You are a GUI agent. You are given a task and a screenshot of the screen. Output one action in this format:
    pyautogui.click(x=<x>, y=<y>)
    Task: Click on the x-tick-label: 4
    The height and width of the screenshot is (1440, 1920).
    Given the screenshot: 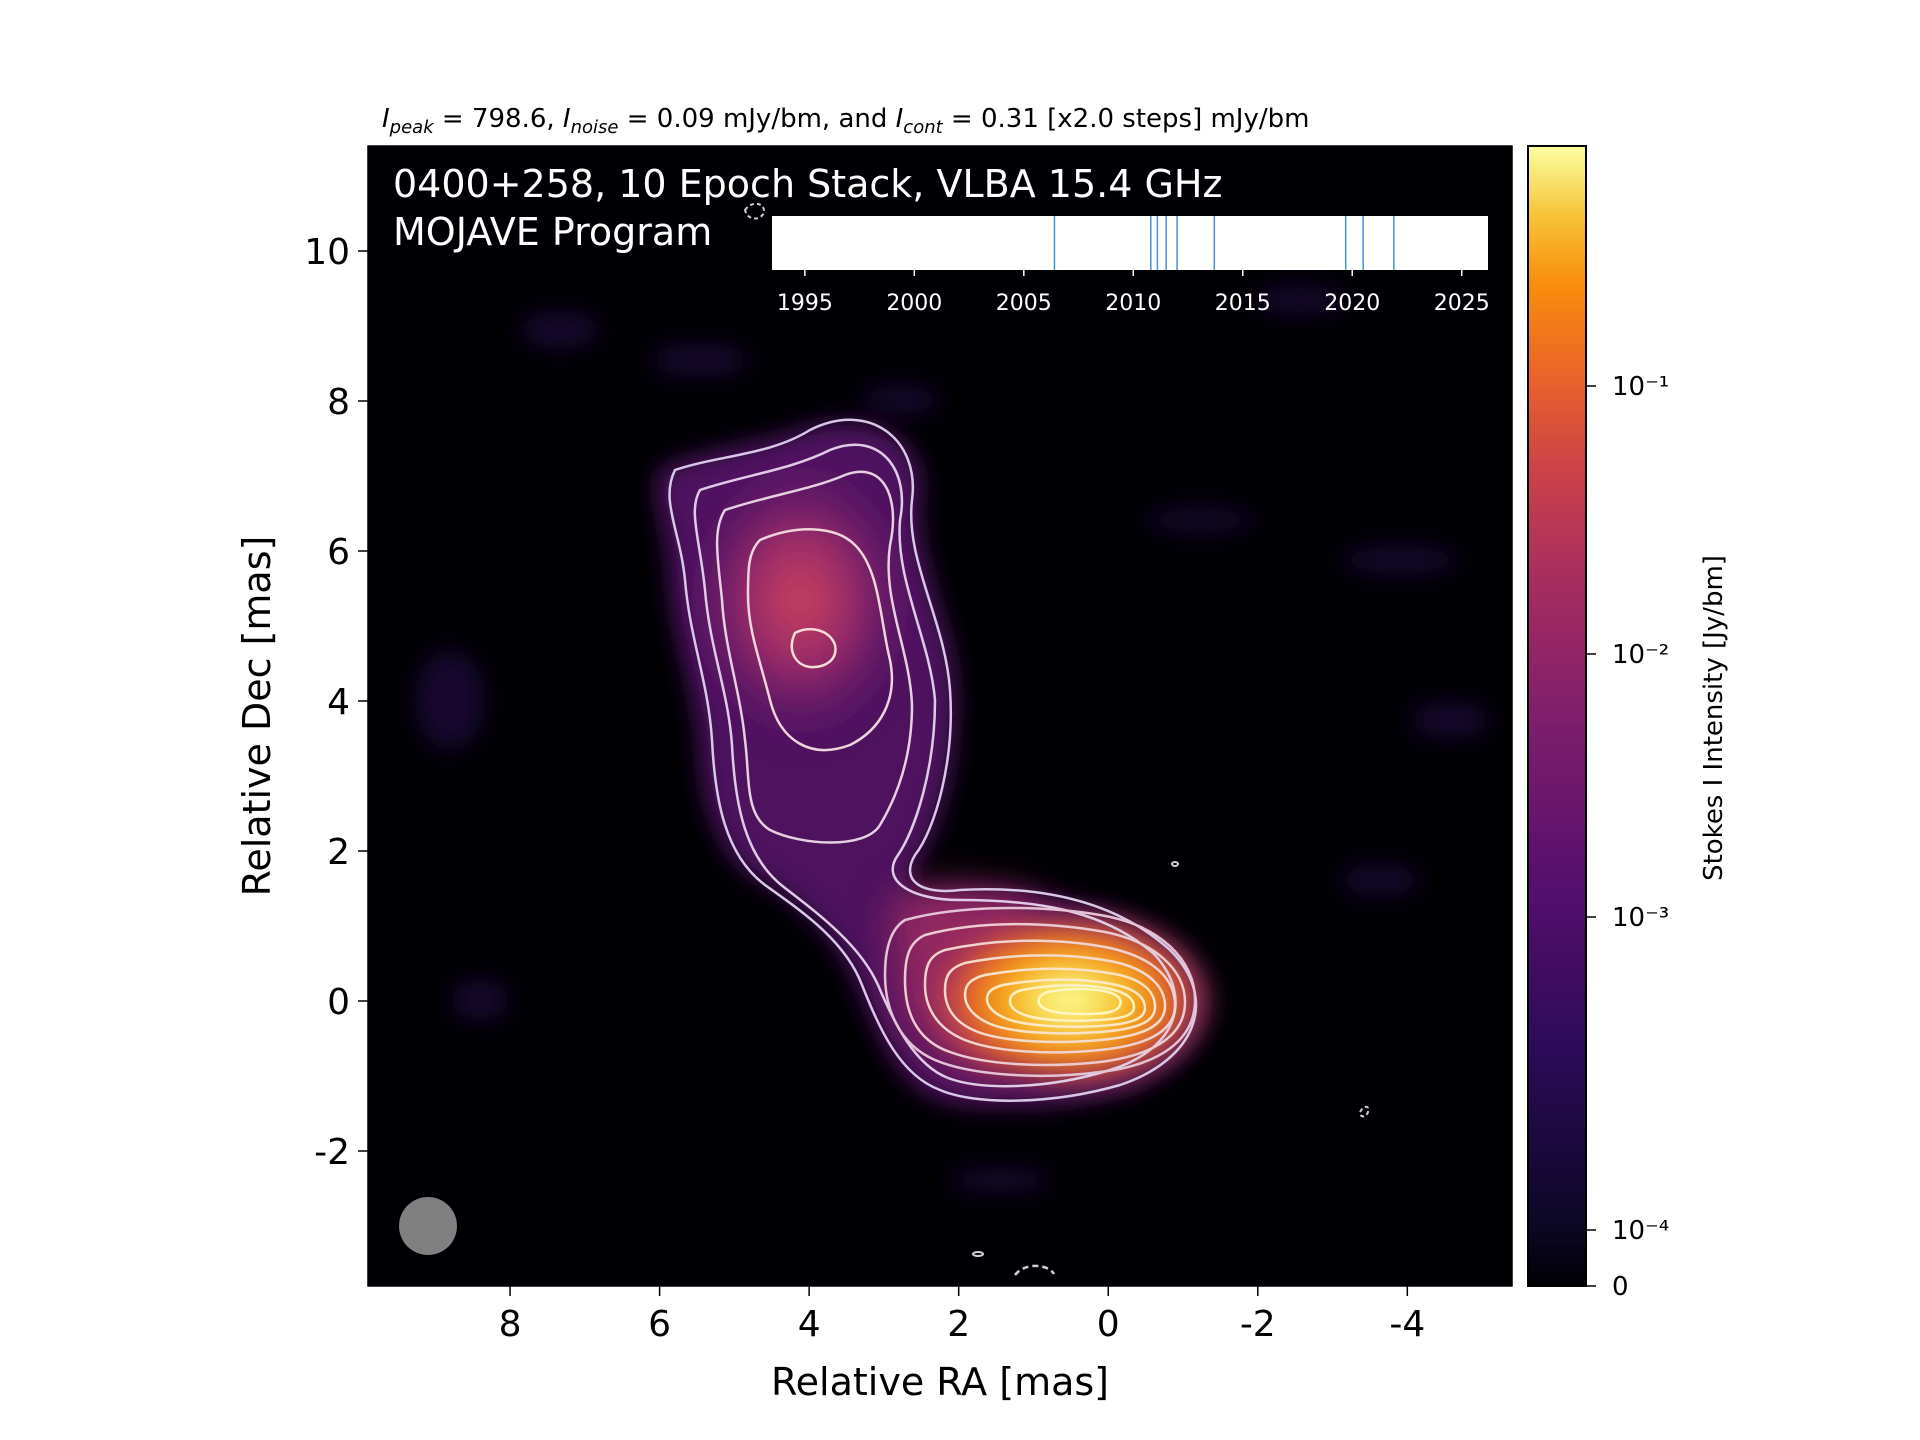 What is the action you would take?
    pyautogui.click(x=809, y=1324)
    